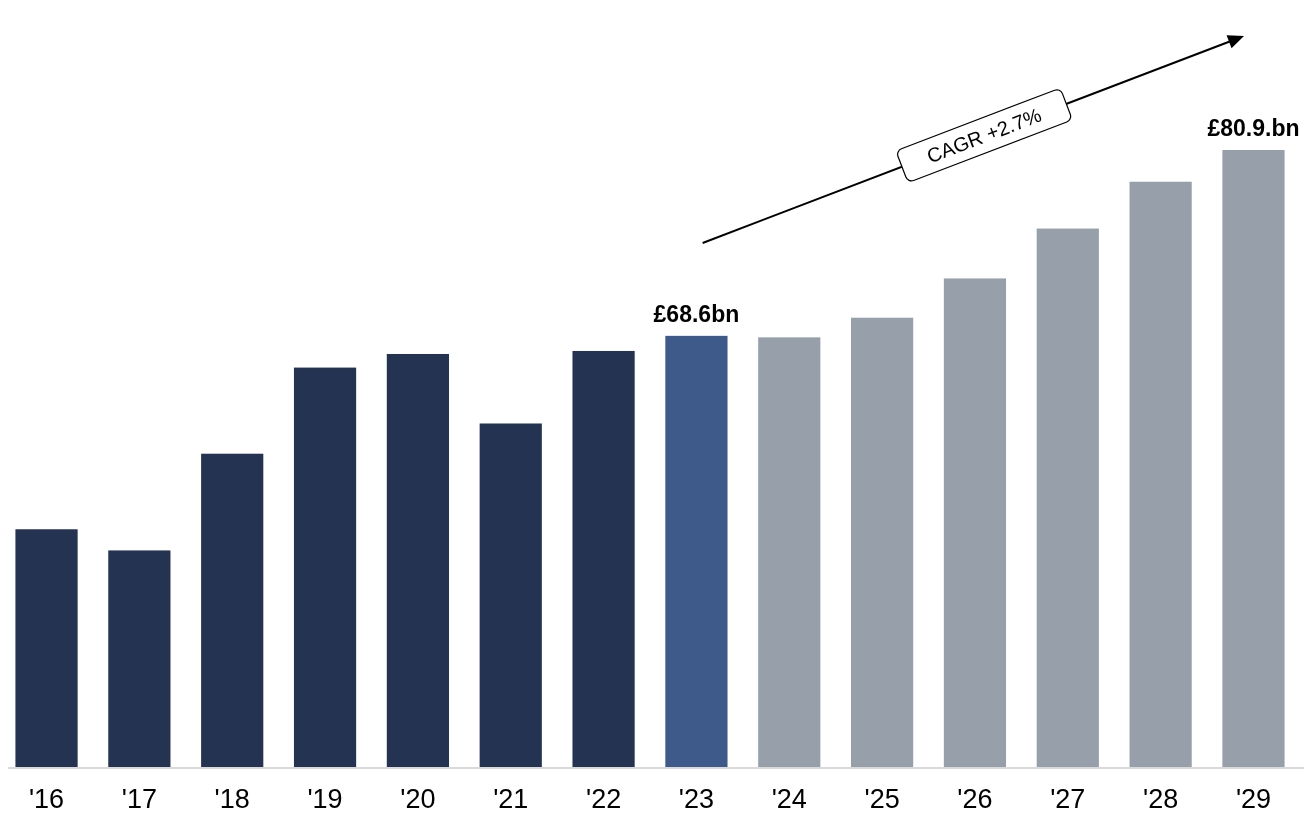  Describe the element at coordinates (325, 799) in the screenshot. I see `x-tick-label: '19` at that location.